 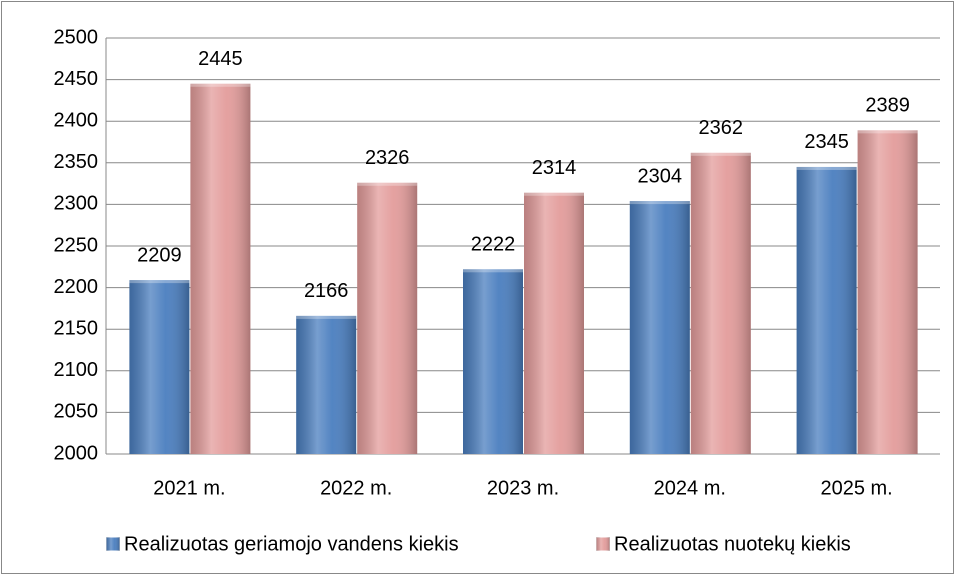 I want to click on y-tick-label: 2100, so click(x=76, y=370).